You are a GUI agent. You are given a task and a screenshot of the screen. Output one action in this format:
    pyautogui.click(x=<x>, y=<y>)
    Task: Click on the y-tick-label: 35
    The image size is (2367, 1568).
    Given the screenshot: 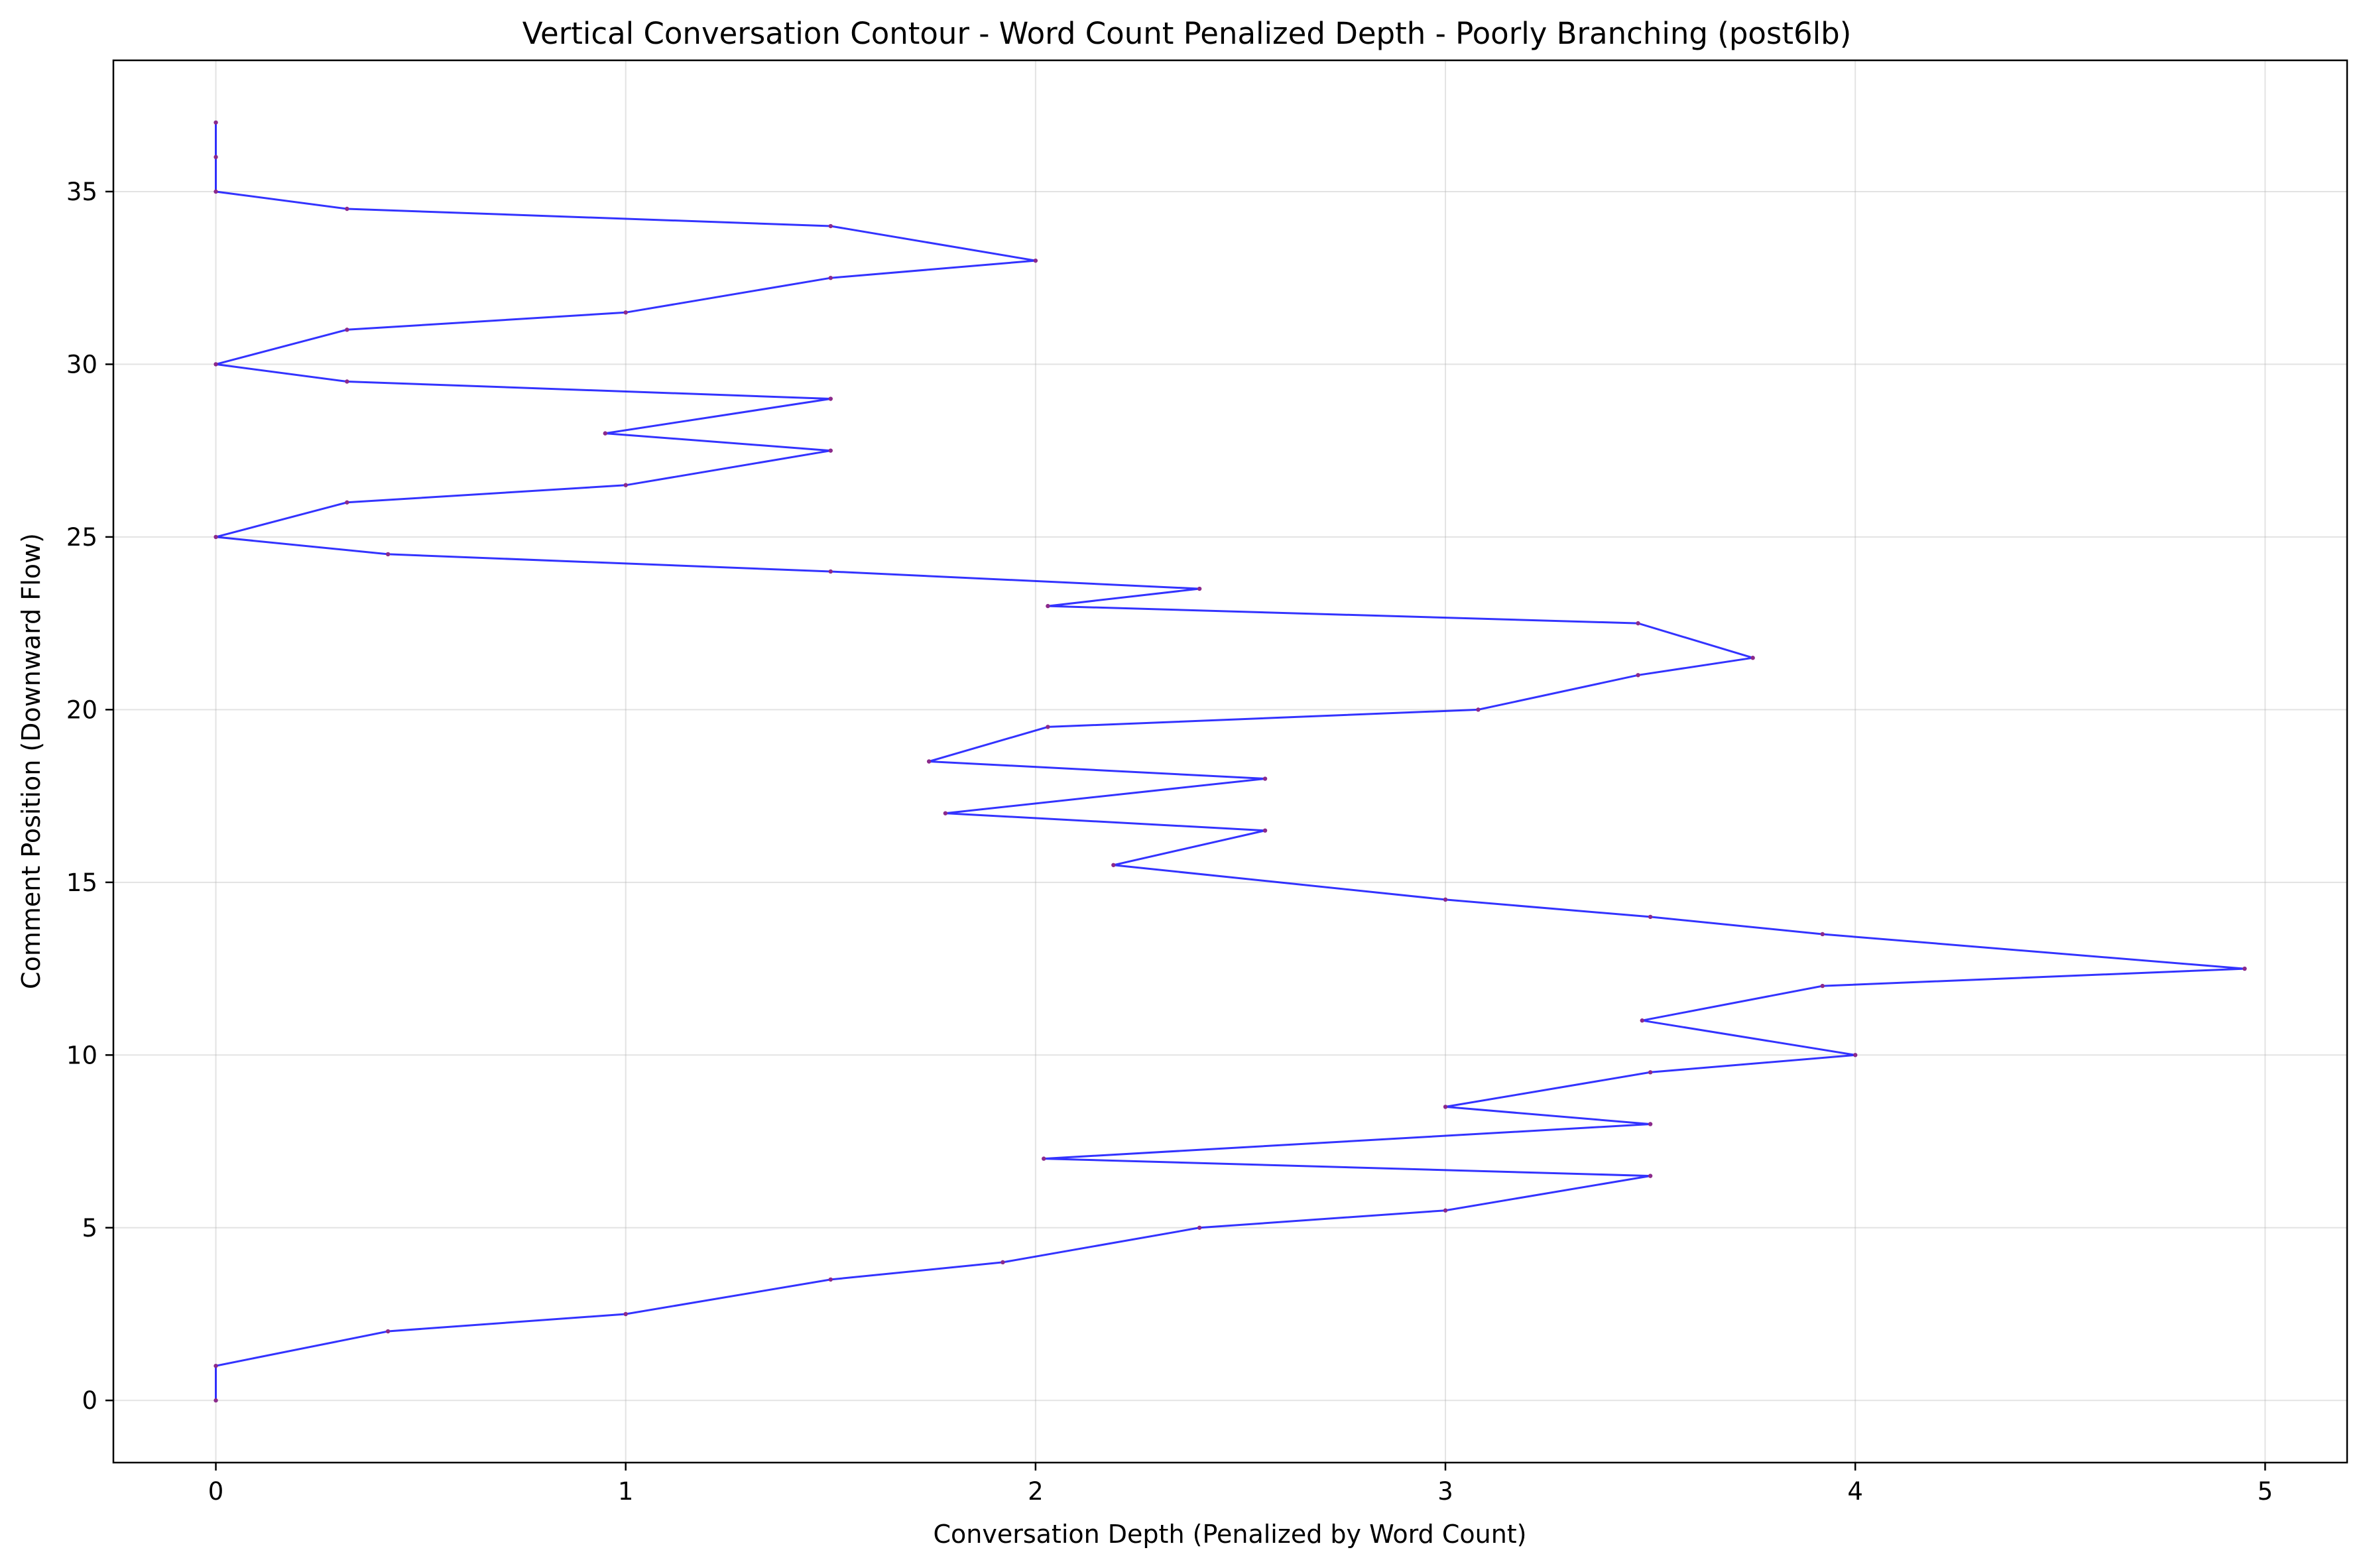 What is the action you would take?
    pyautogui.click(x=81, y=192)
    